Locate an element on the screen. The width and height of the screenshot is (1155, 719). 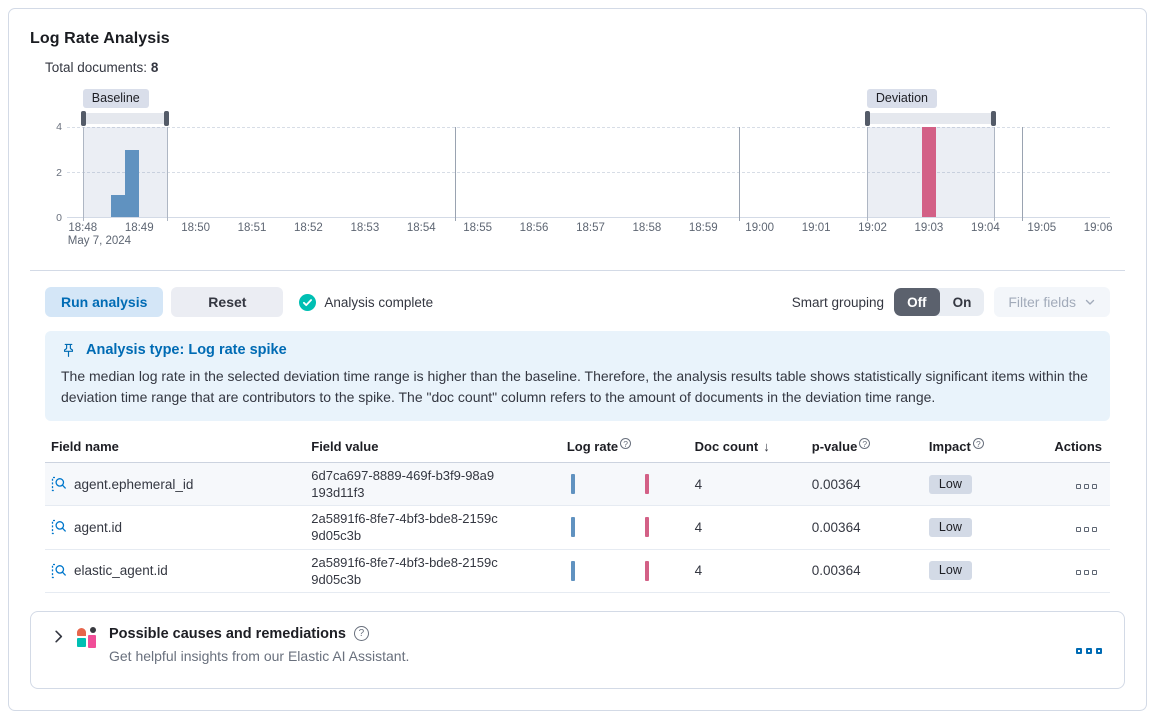
x-tick-label: 19:00 is located at coordinates (760, 228).